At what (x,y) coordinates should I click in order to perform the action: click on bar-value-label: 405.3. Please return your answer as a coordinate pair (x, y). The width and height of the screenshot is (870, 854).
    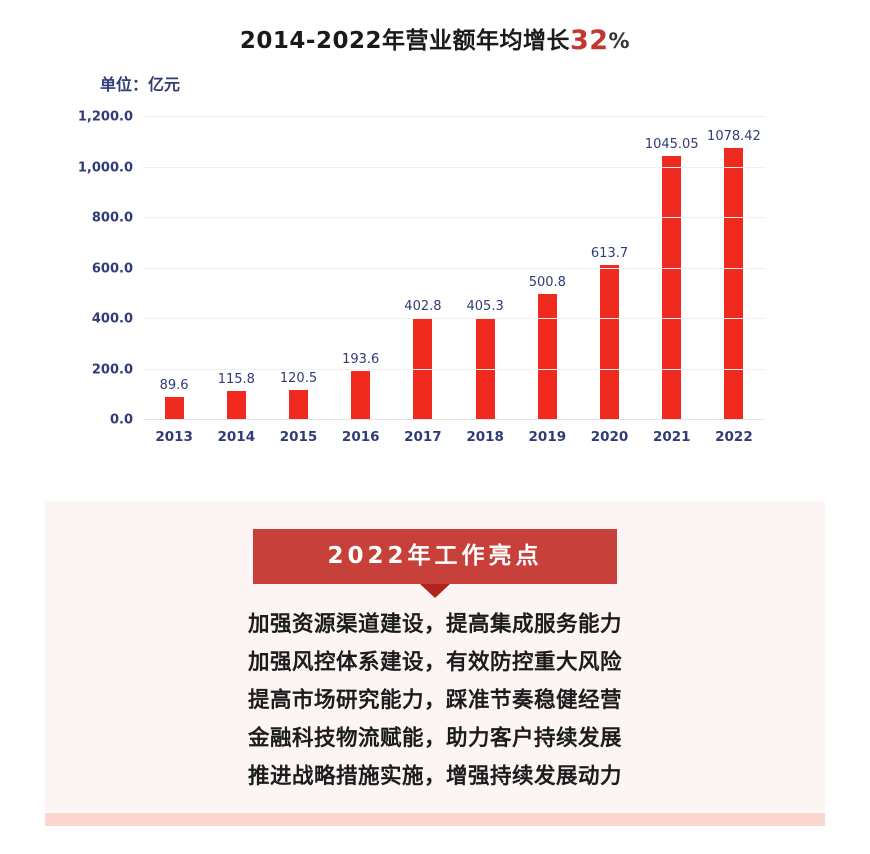
    Looking at the image, I should click on (485, 306).